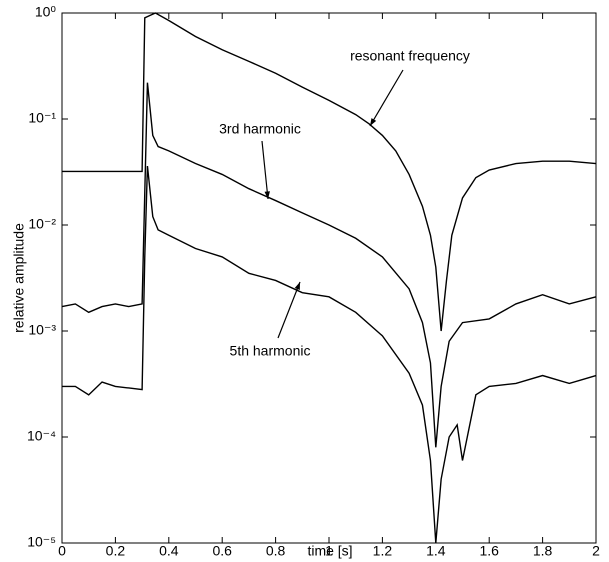 This screenshot has width=609, height=562. Describe the element at coordinates (116, 551) in the screenshot. I see `x-tick-label: 0.2` at that location.